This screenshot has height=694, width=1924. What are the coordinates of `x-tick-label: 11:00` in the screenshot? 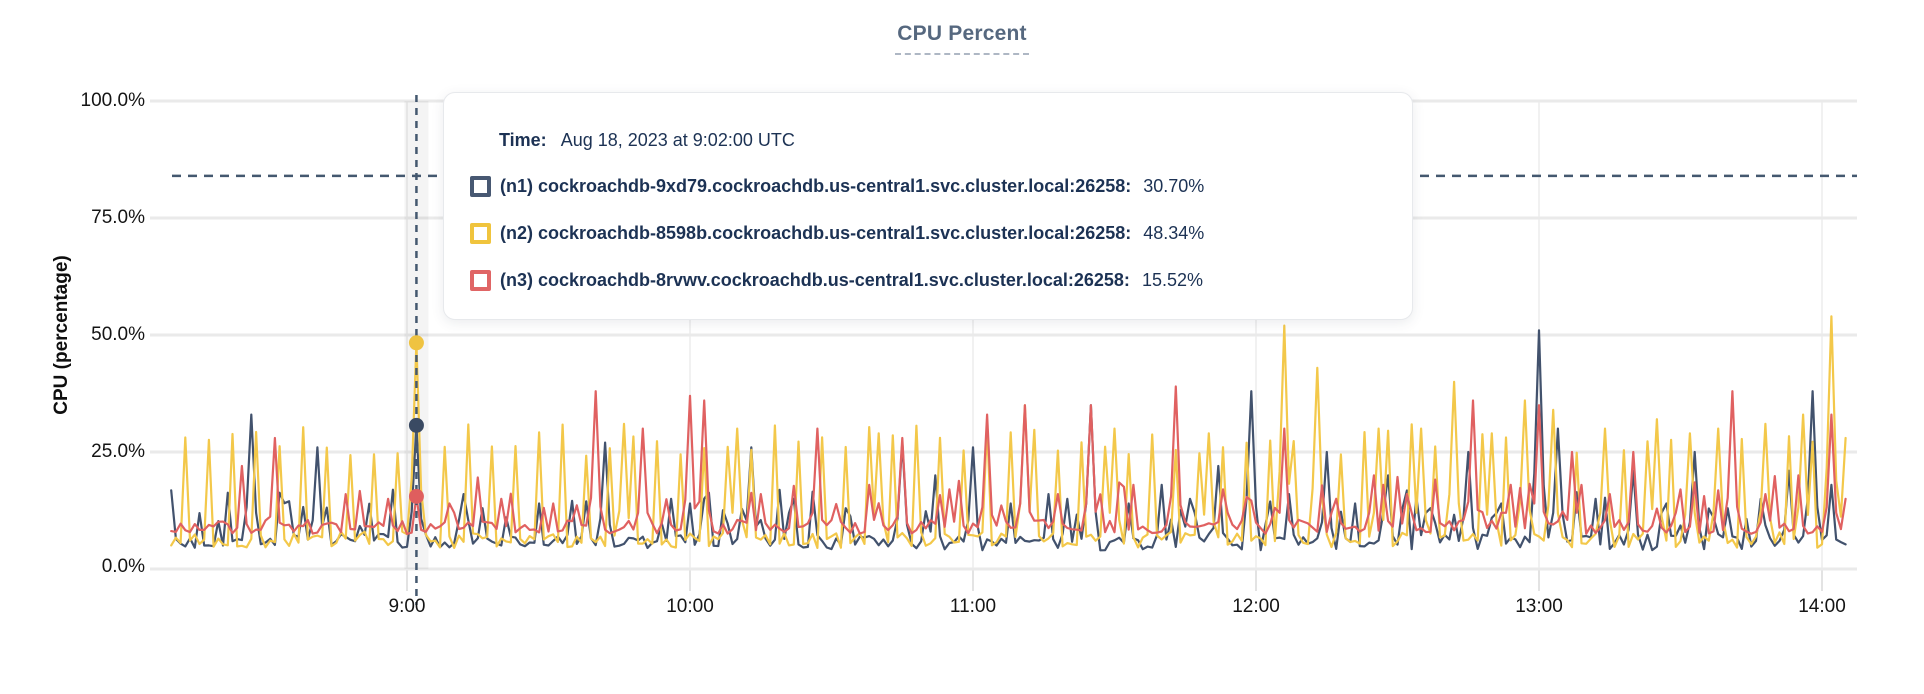 It's located at (973, 606).